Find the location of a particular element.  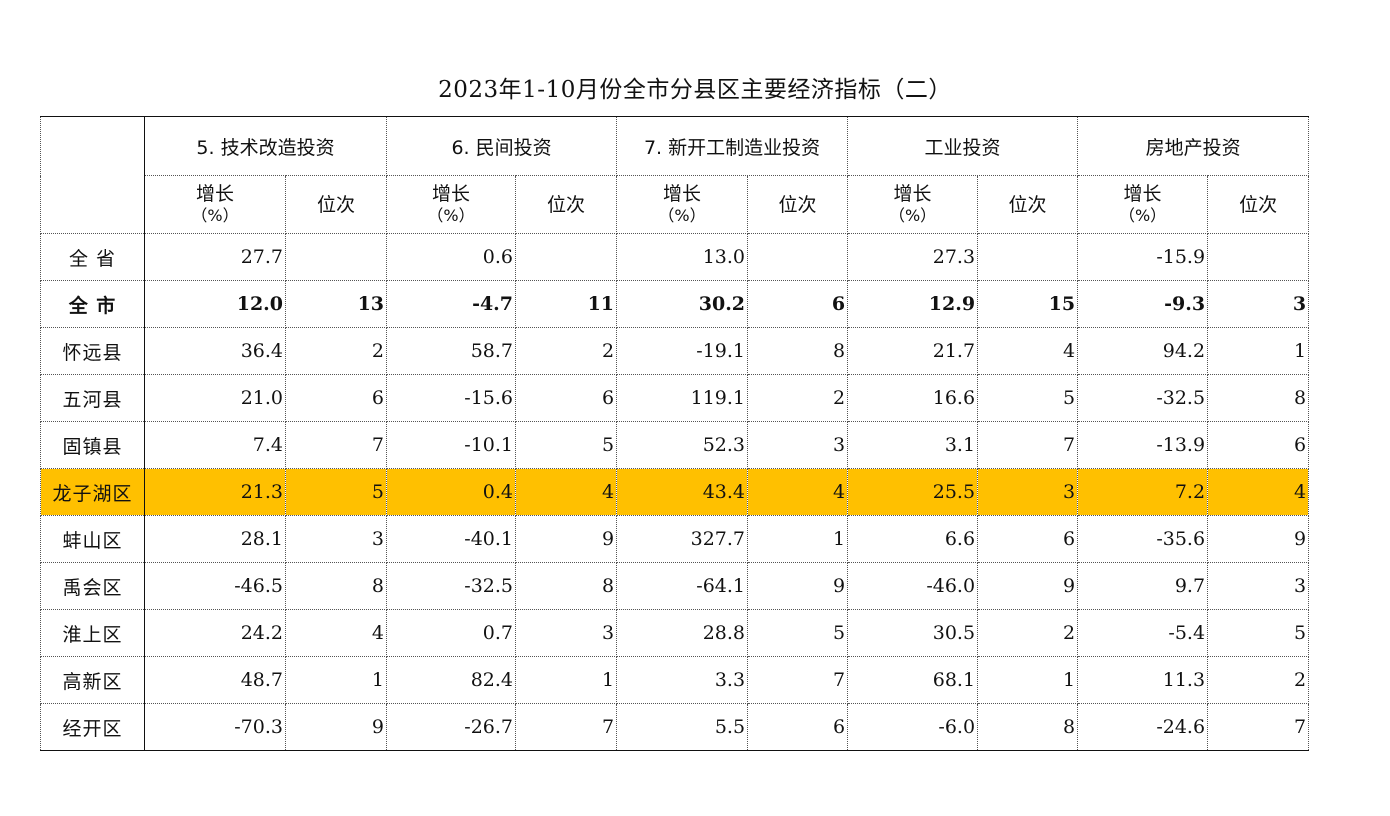

table-row: 全 省 27.7 0.6 13.0 27.3 -15.9 is located at coordinates (675, 257).